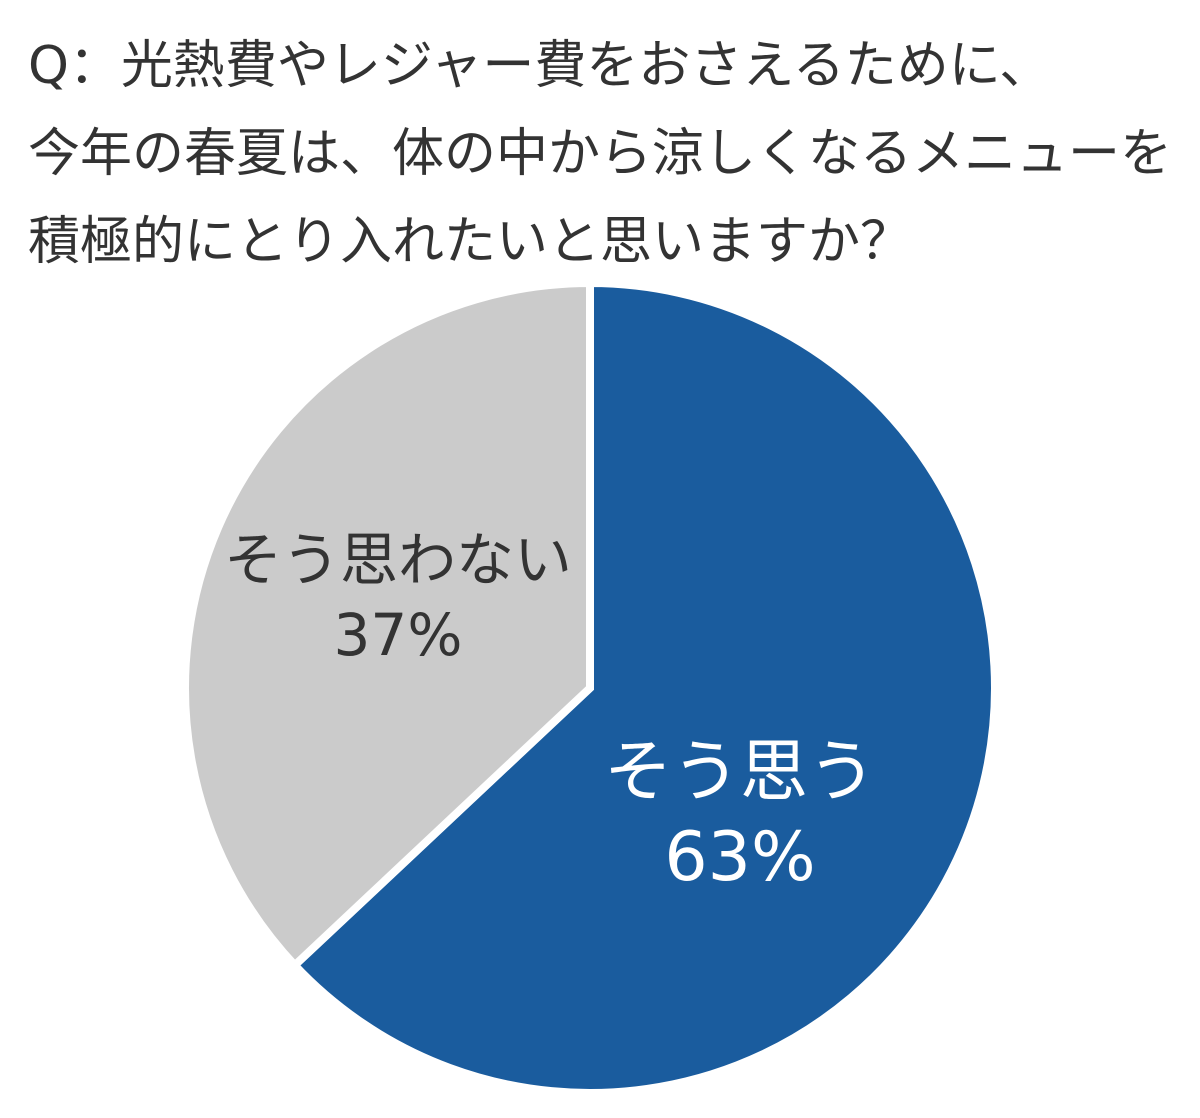  Describe the element at coordinates (398, 635) in the screenshot. I see `pie-slice-value-disagree: 37%` at that location.